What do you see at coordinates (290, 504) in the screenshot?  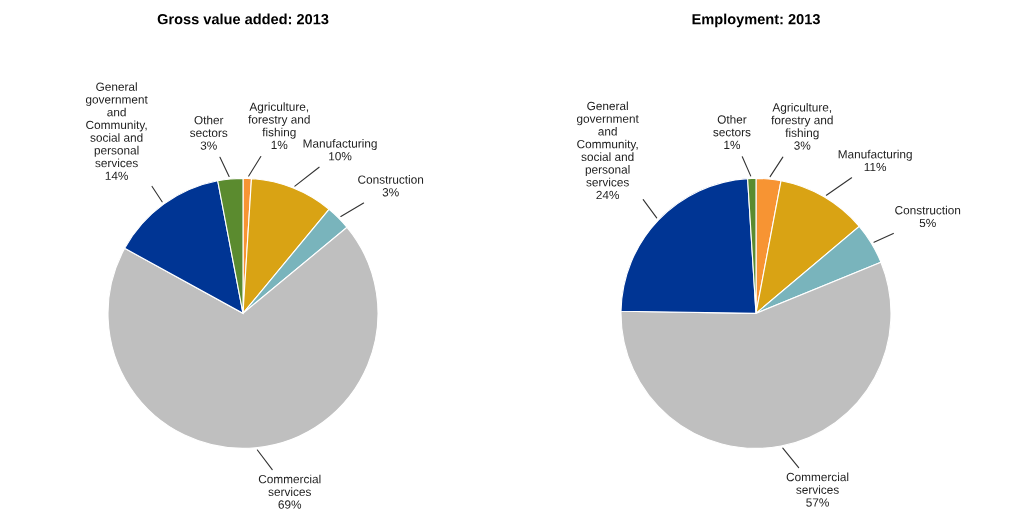 I see `data-label: 69%` at bounding box center [290, 504].